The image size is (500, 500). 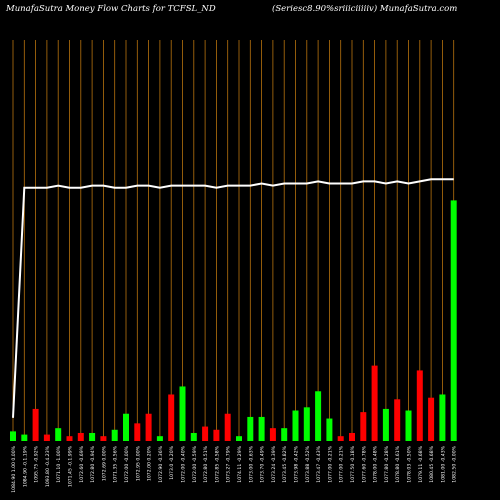 What do you see at coordinates (274, 463) in the screenshot?
I see `x-tick-label: 1073.24 -0.39%` at bounding box center [274, 463].